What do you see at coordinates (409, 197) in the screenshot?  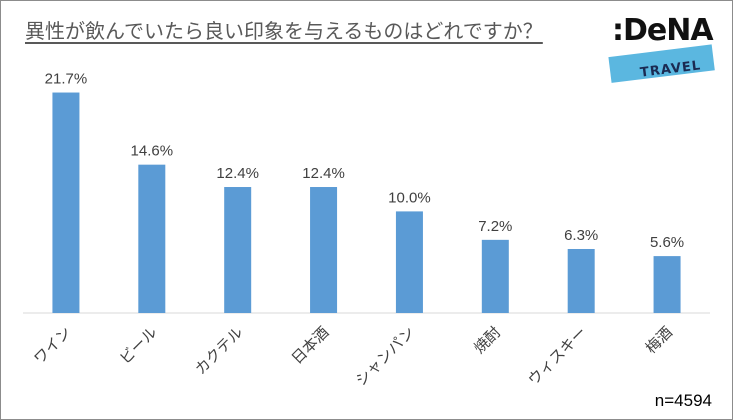 I see `data-label-5: 10.0%` at bounding box center [409, 197].